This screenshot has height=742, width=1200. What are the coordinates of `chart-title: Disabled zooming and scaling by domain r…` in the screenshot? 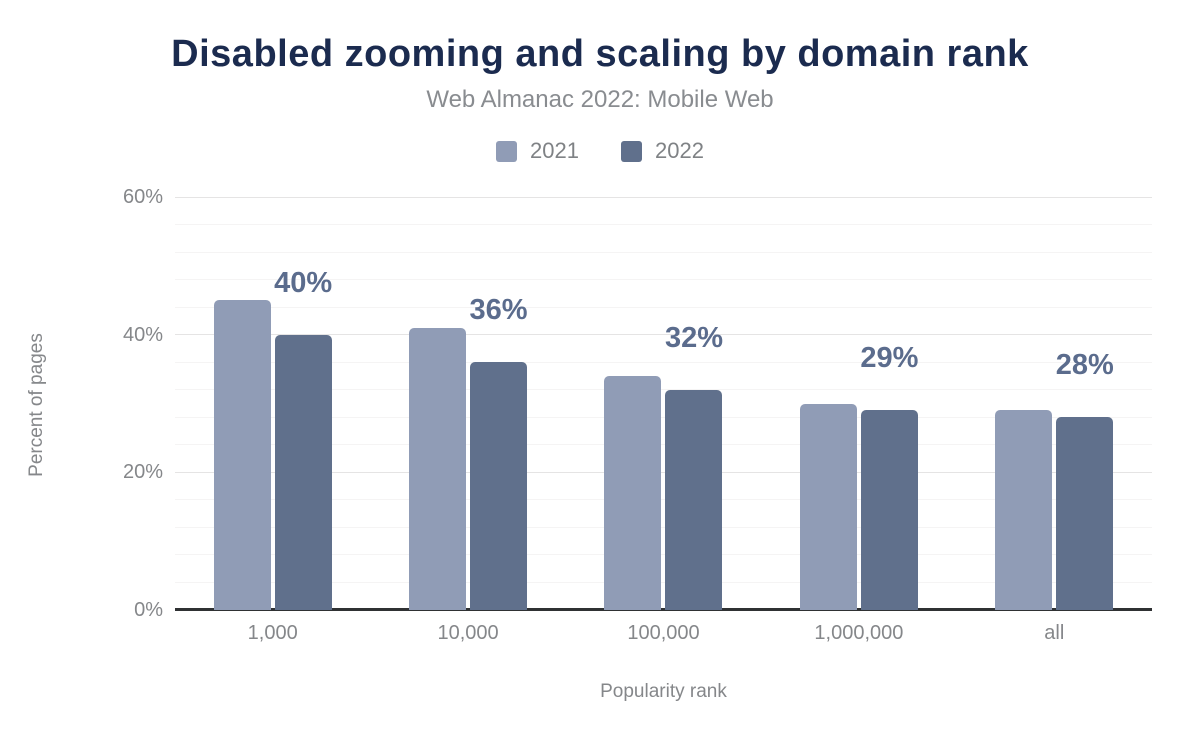 It's located at (600, 54).